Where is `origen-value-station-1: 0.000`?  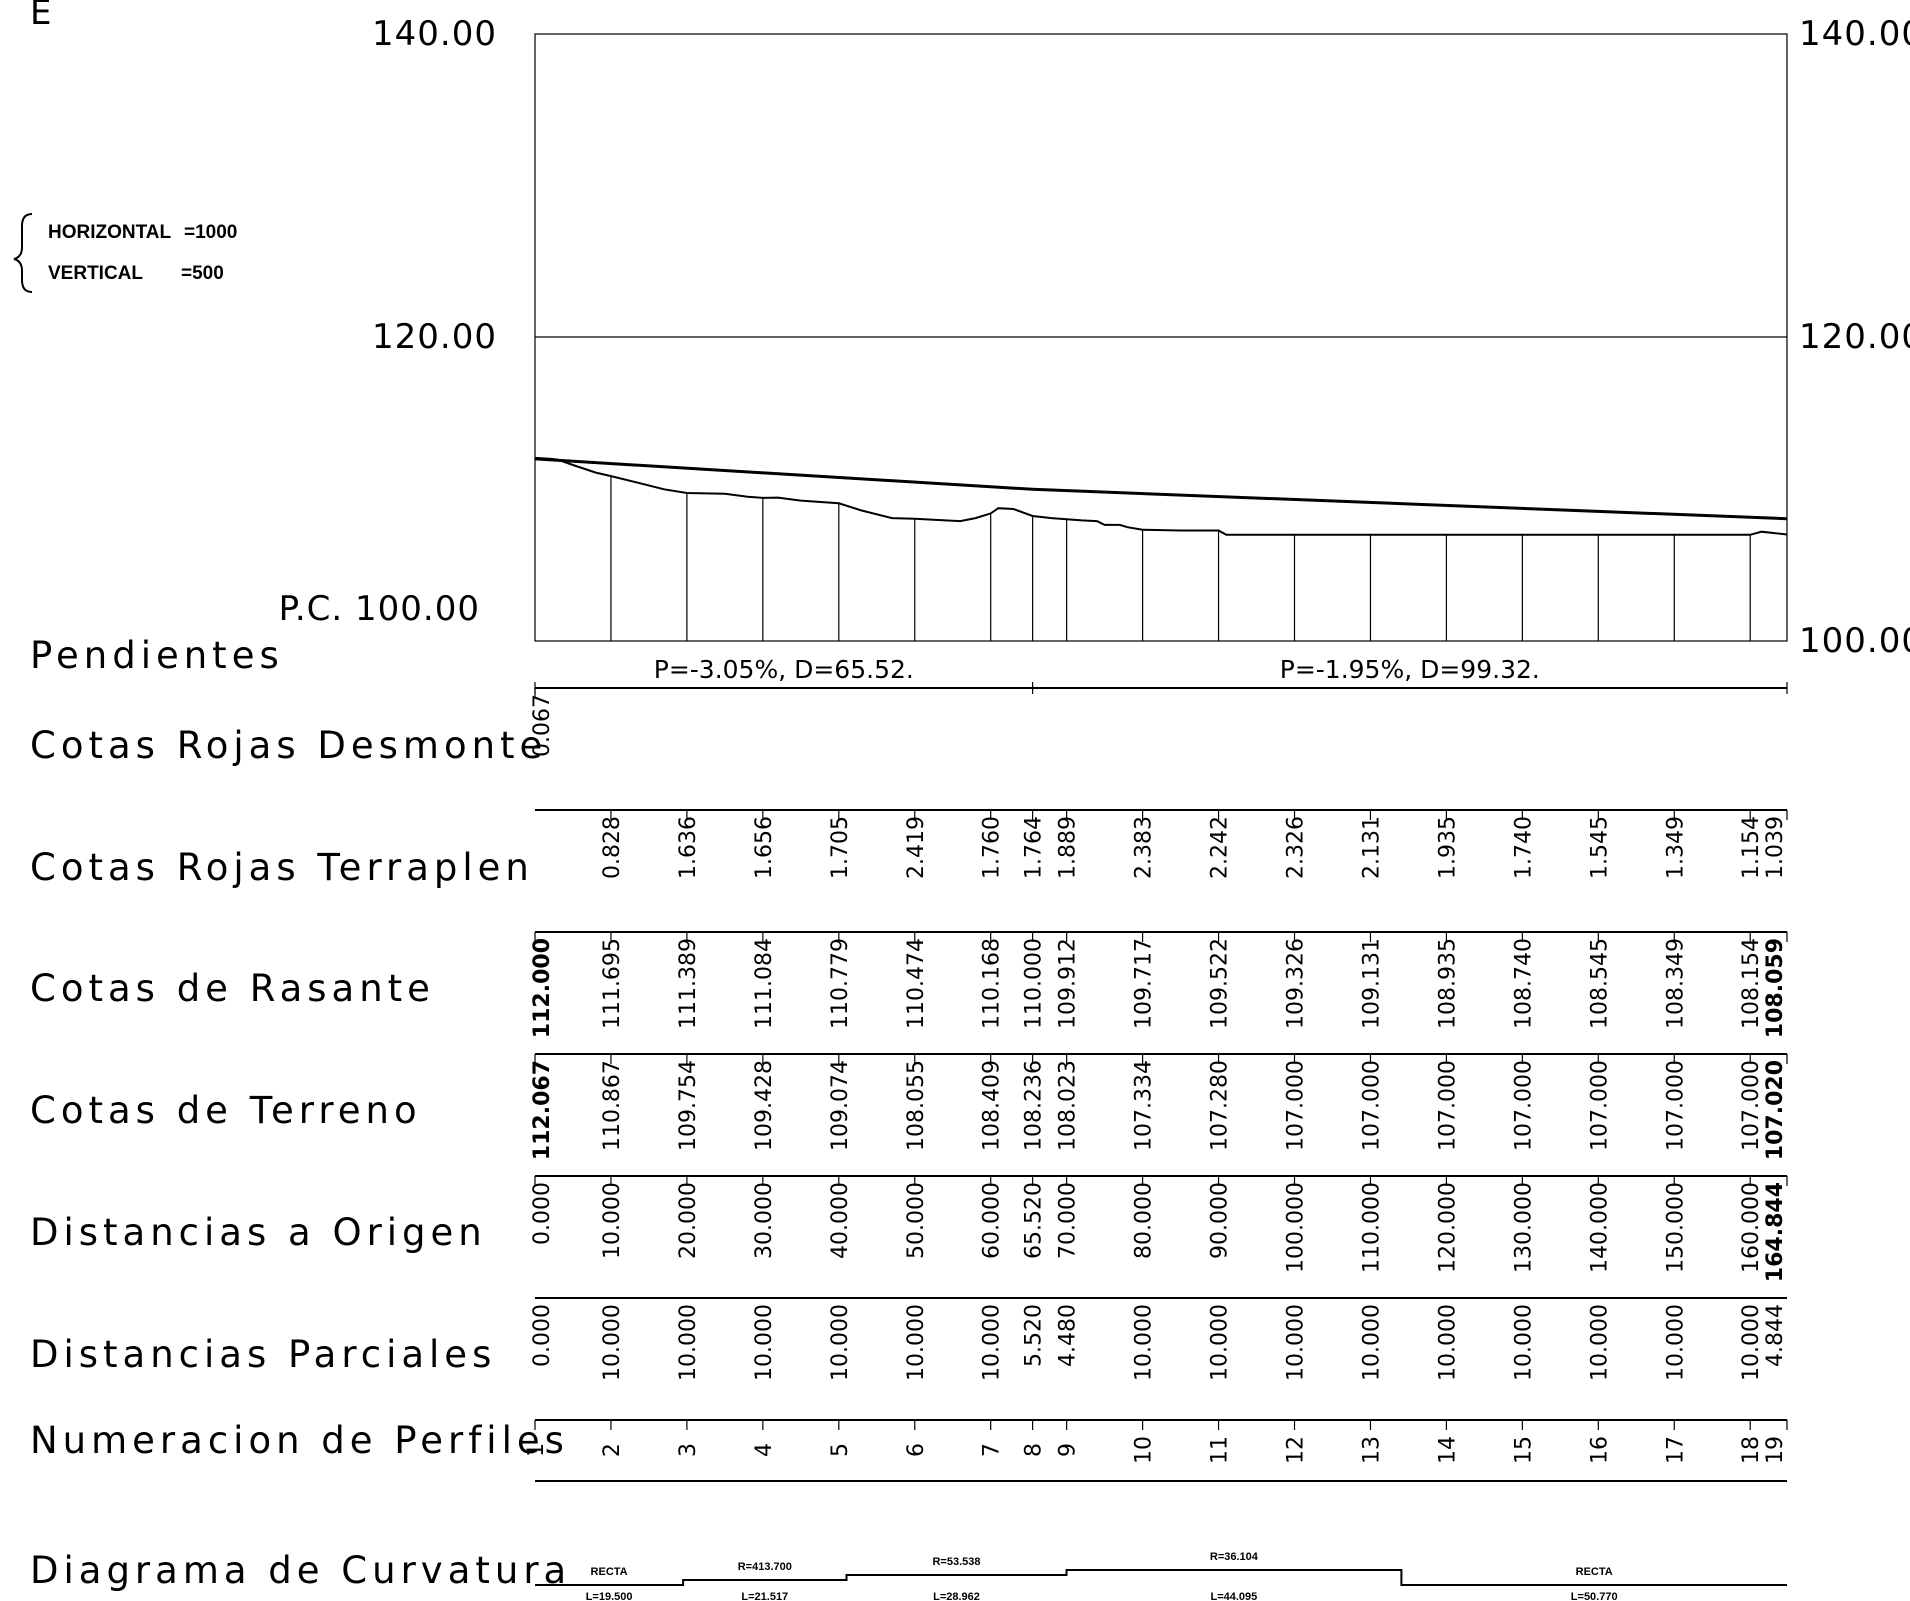 origen-value-station-1: 0.000 is located at coordinates (542, 1213).